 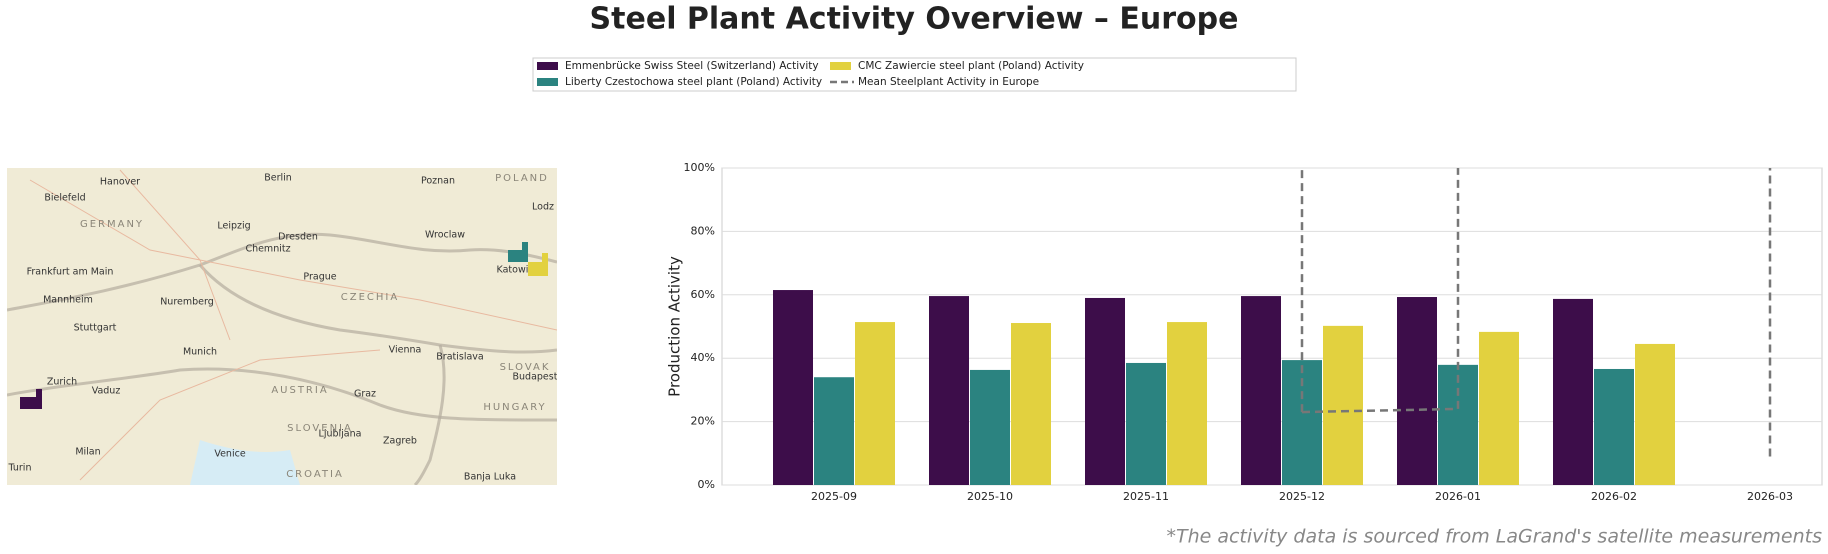 What do you see at coordinates (703, 421) in the screenshot?
I see `y-tick-label: 20%` at bounding box center [703, 421].